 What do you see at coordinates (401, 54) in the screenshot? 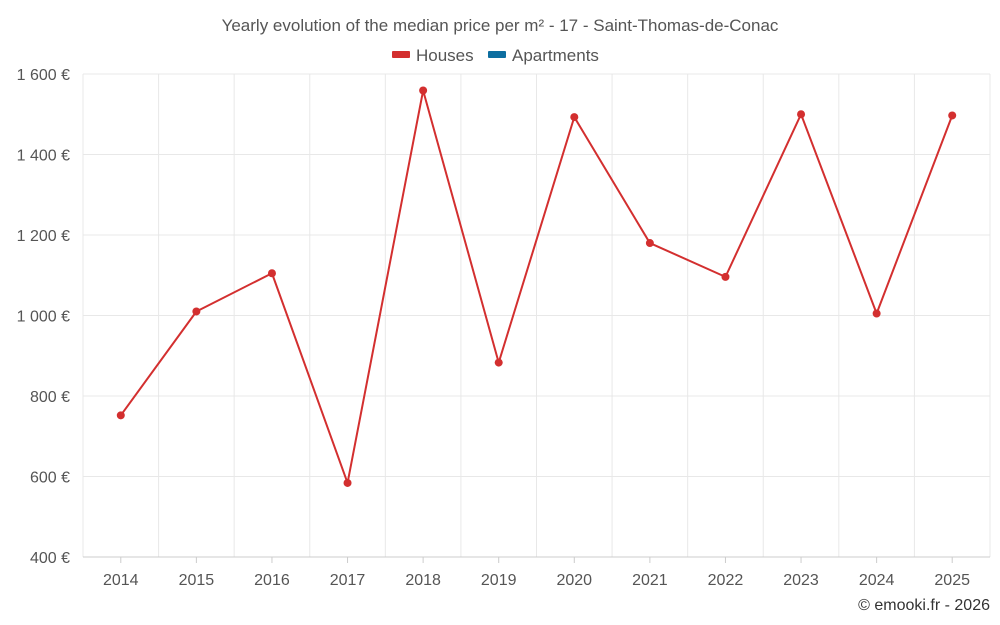
I see `legend-swatch-houses` at bounding box center [401, 54].